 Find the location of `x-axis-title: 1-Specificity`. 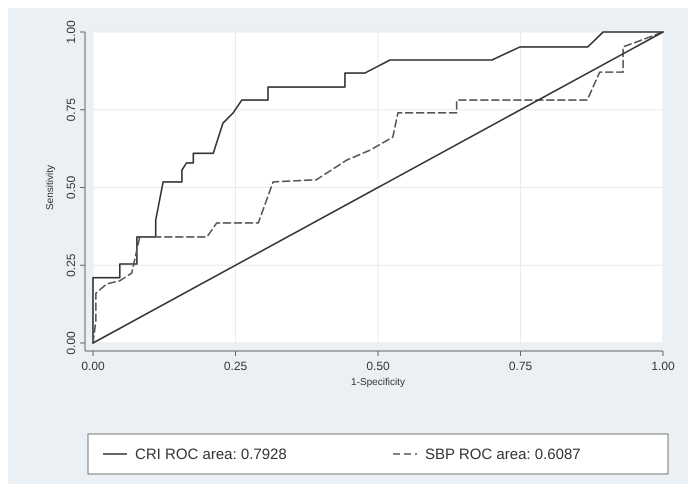

x-axis-title: 1-Specificity is located at coordinates (378, 382).